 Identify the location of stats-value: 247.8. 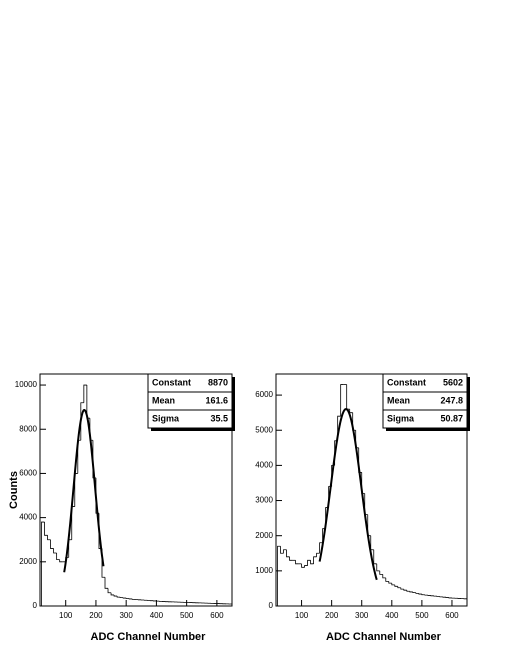
(451, 400).